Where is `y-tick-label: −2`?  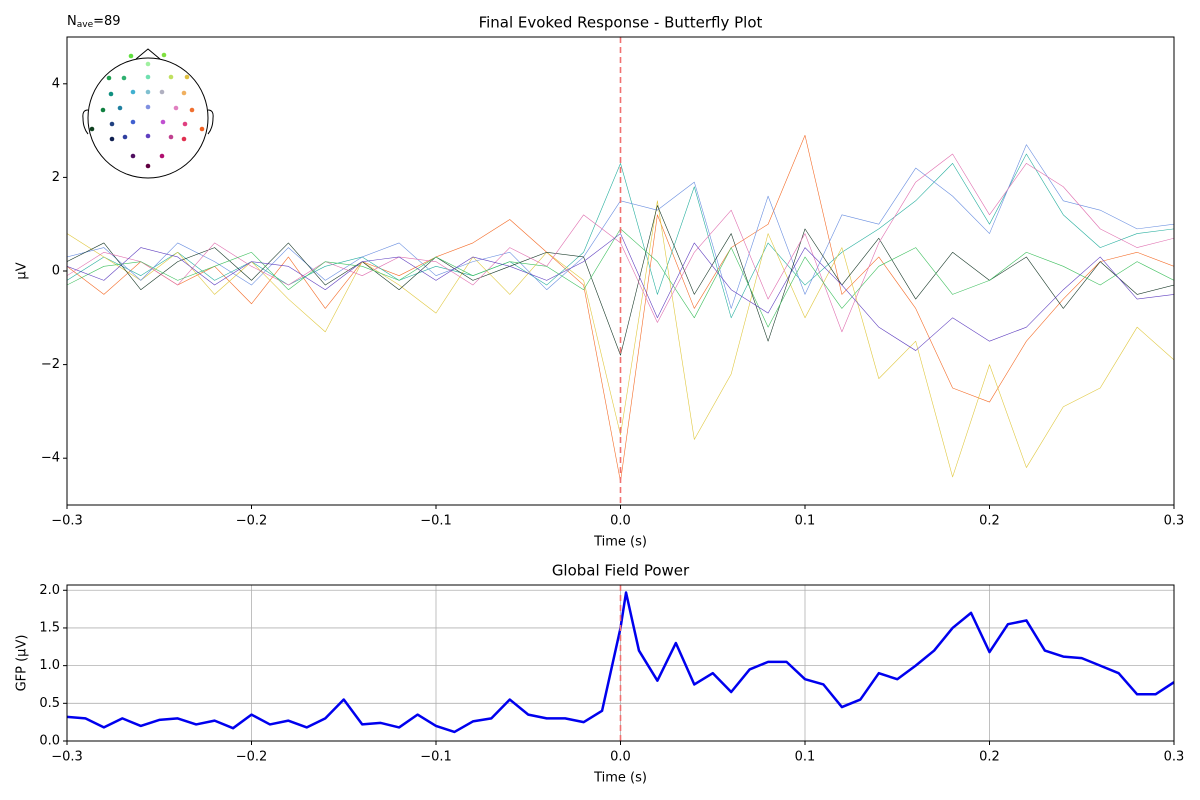 y-tick-label: −2 is located at coordinates (50, 364).